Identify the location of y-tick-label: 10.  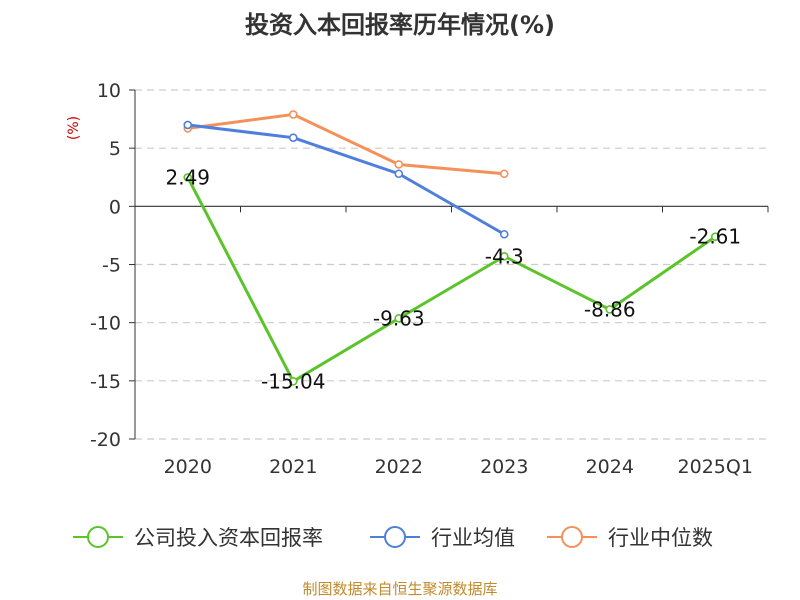
(109, 91).